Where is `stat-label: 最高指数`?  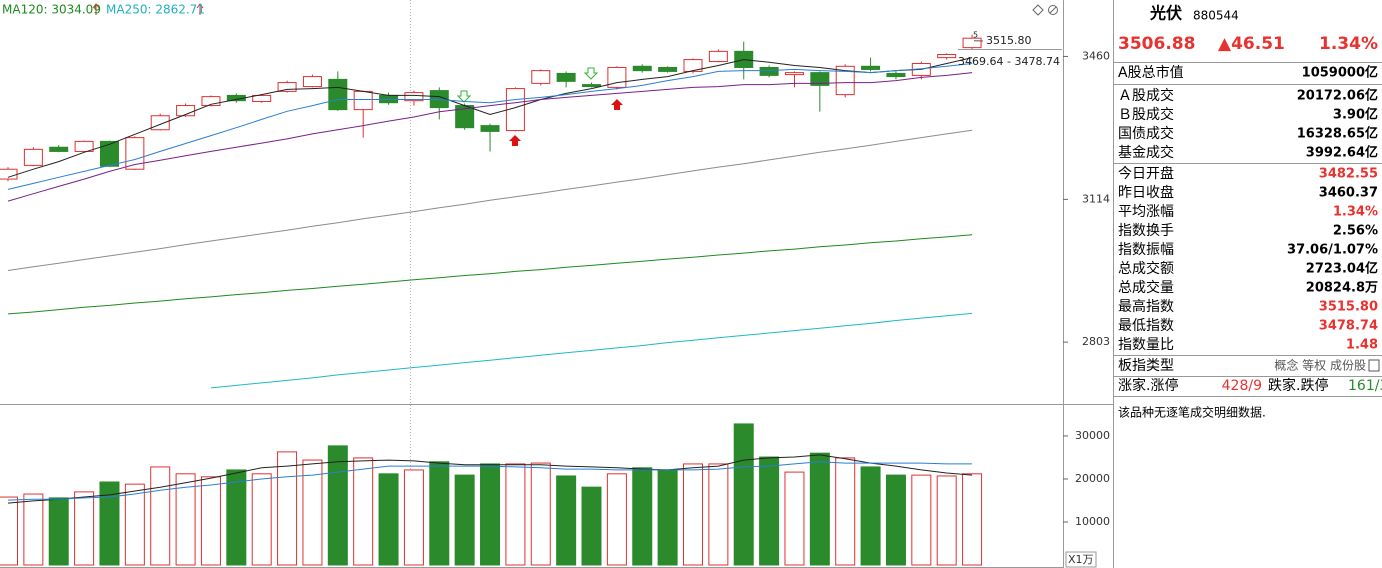 stat-label: 最高指数 is located at coordinates (1146, 306).